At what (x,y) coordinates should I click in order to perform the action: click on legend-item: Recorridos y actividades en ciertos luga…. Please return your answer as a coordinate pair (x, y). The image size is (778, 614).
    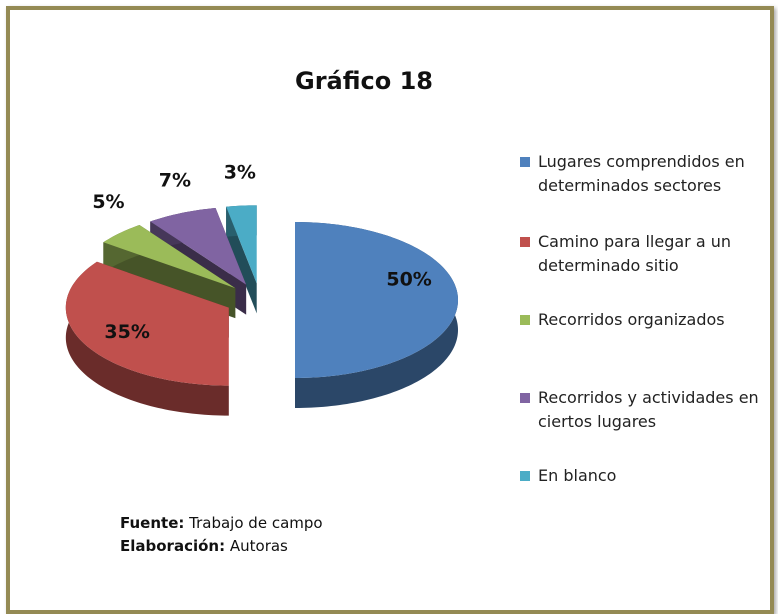
    Looking at the image, I should click on (645, 410).